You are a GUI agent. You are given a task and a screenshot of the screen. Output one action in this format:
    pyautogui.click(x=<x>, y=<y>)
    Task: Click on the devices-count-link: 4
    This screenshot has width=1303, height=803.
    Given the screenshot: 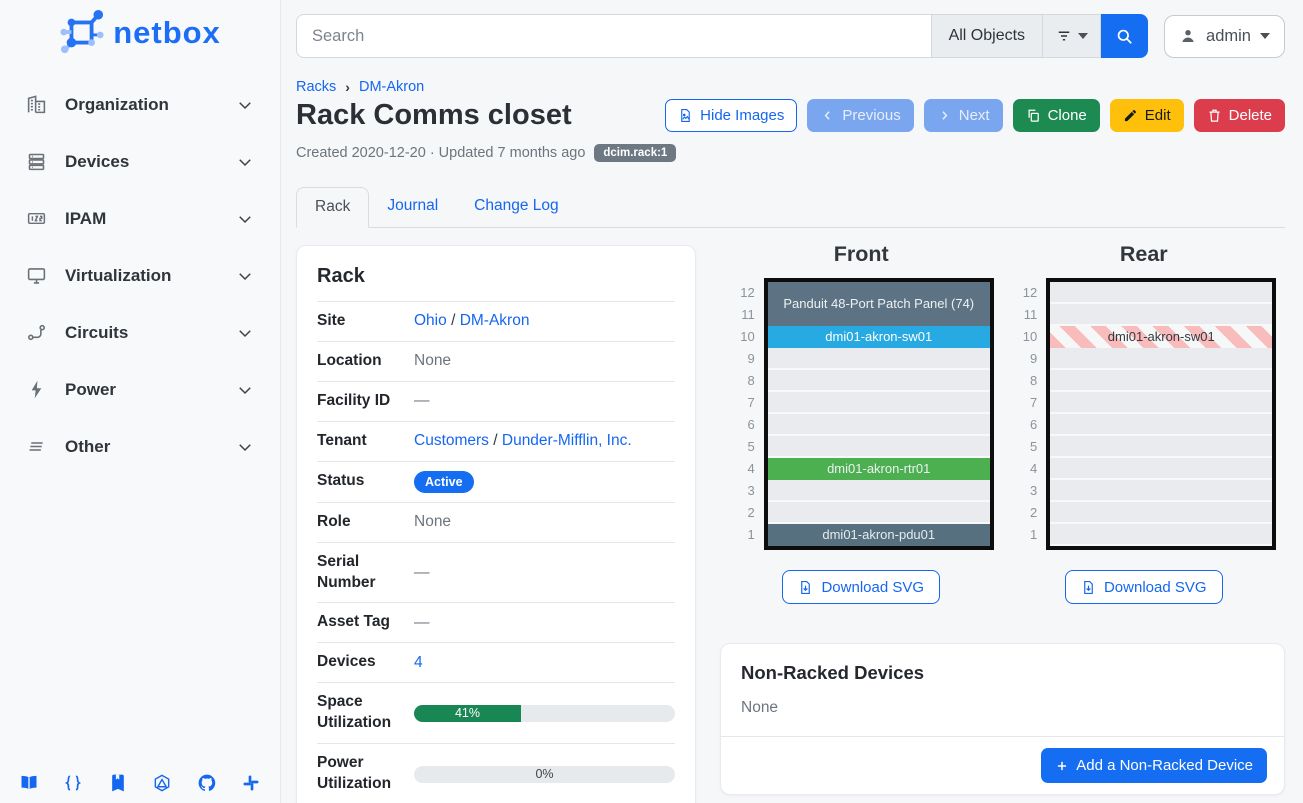 What is the action you would take?
    pyautogui.click(x=418, y=662)
    